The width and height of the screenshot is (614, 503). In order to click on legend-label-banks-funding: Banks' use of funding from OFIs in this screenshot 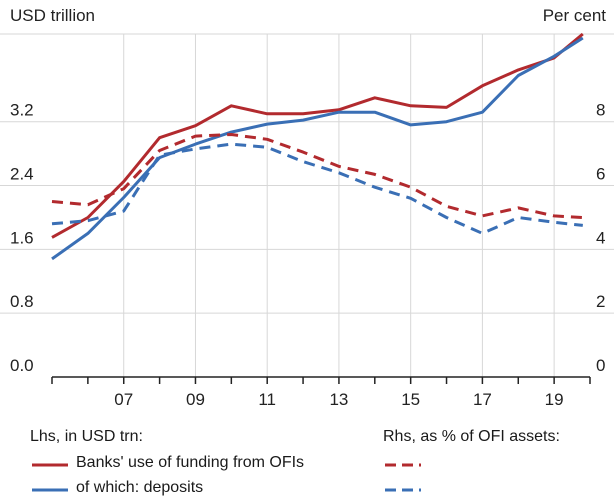, I will do `click(190, 462)`.